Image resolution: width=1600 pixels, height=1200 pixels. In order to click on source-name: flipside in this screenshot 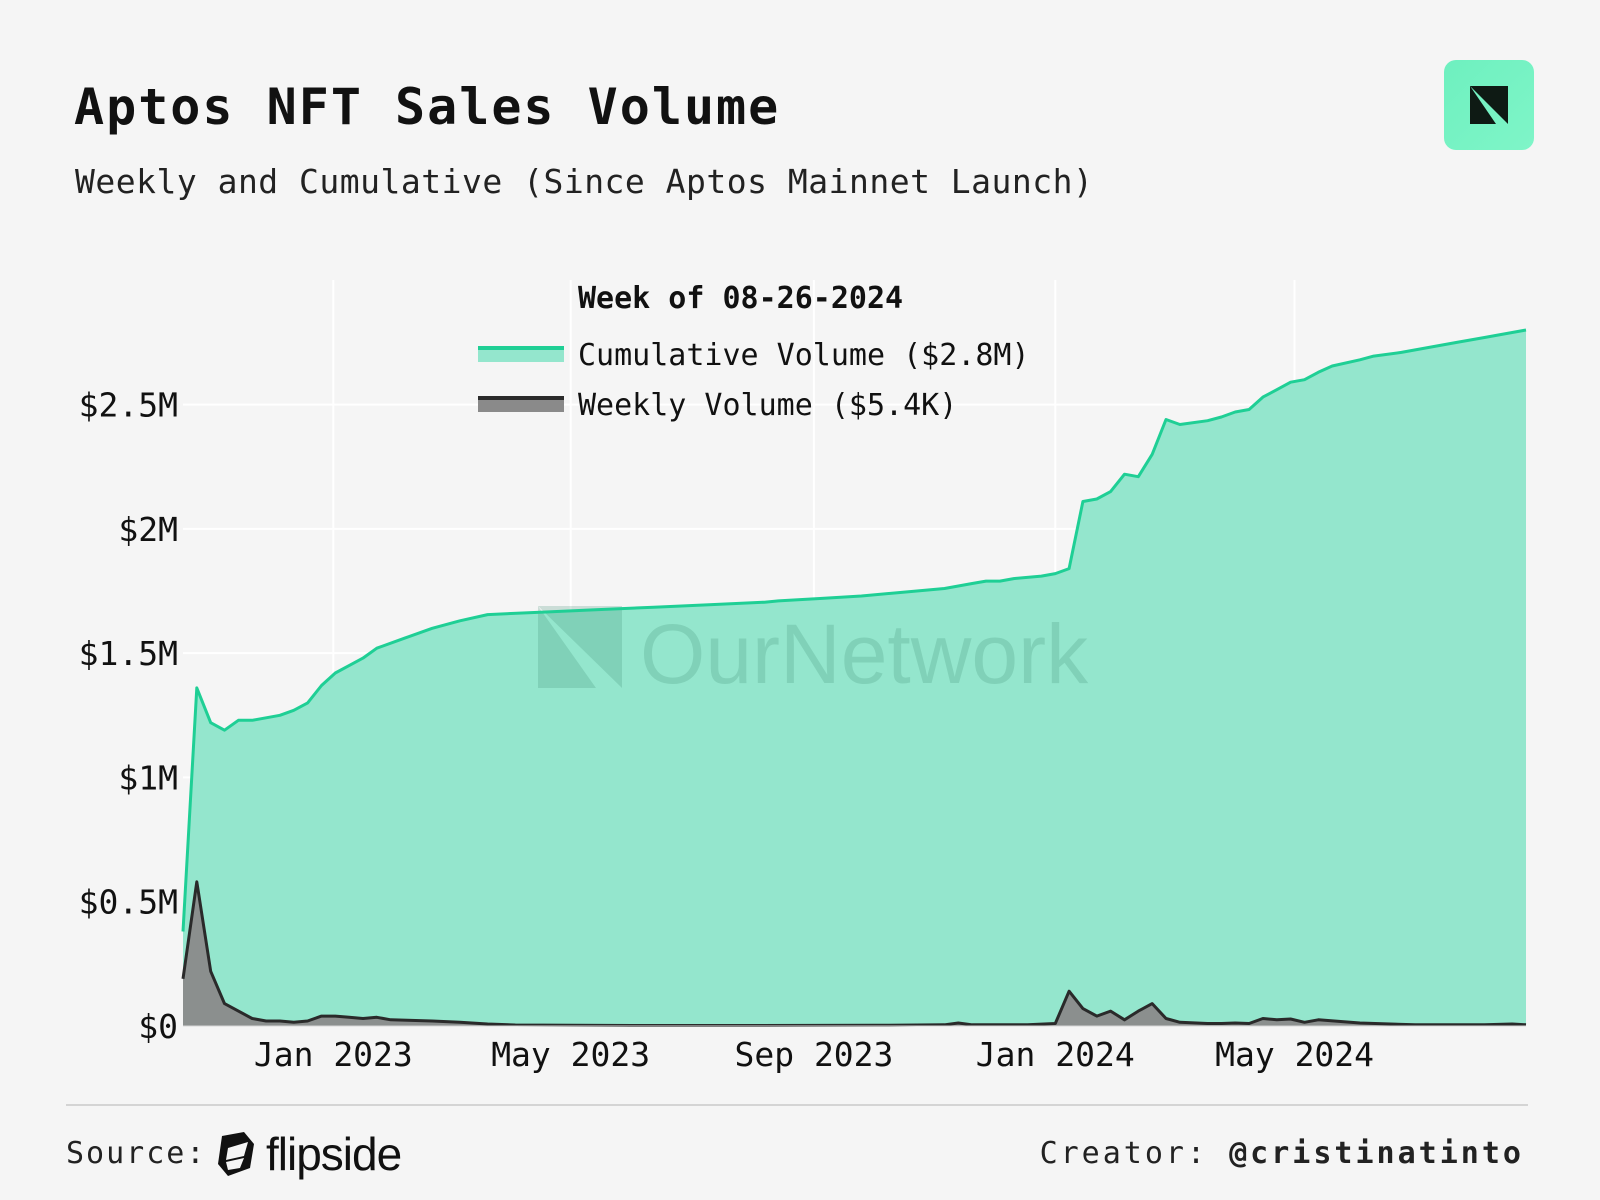, I will do `click(334, 1154)`.